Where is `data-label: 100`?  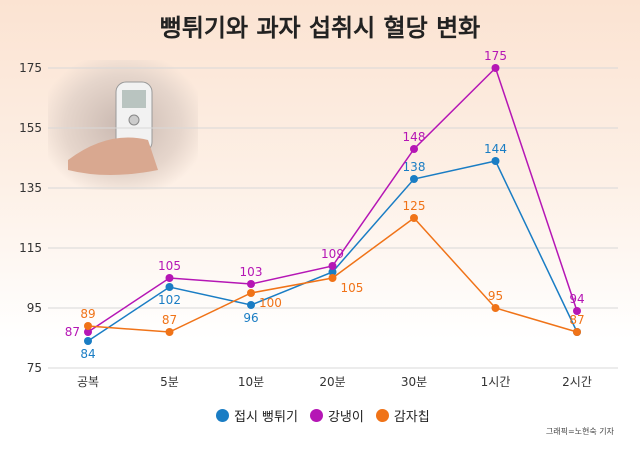
data-label: 100 is located at coordinates (270, 303).